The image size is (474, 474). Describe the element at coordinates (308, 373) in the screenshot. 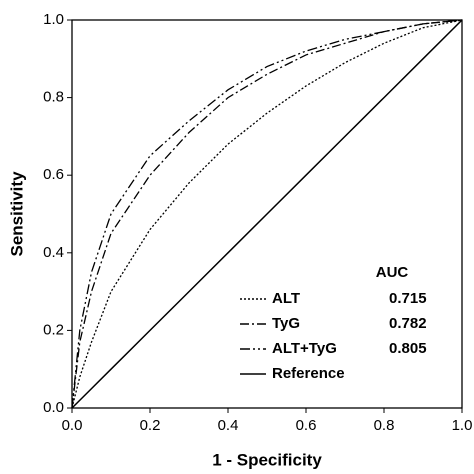

I see `legend-label: Reference` at that location.